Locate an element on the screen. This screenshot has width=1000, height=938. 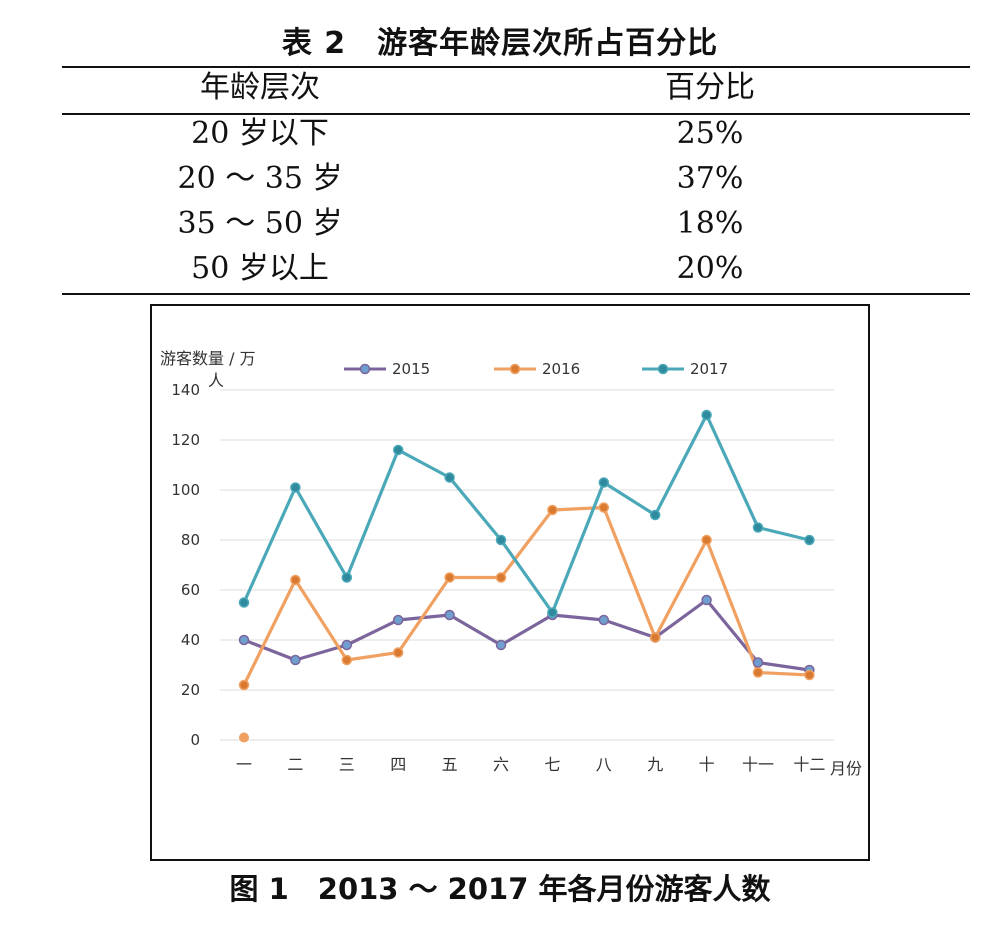
y-tick-label: 120 is located at coordinates (185, 440).